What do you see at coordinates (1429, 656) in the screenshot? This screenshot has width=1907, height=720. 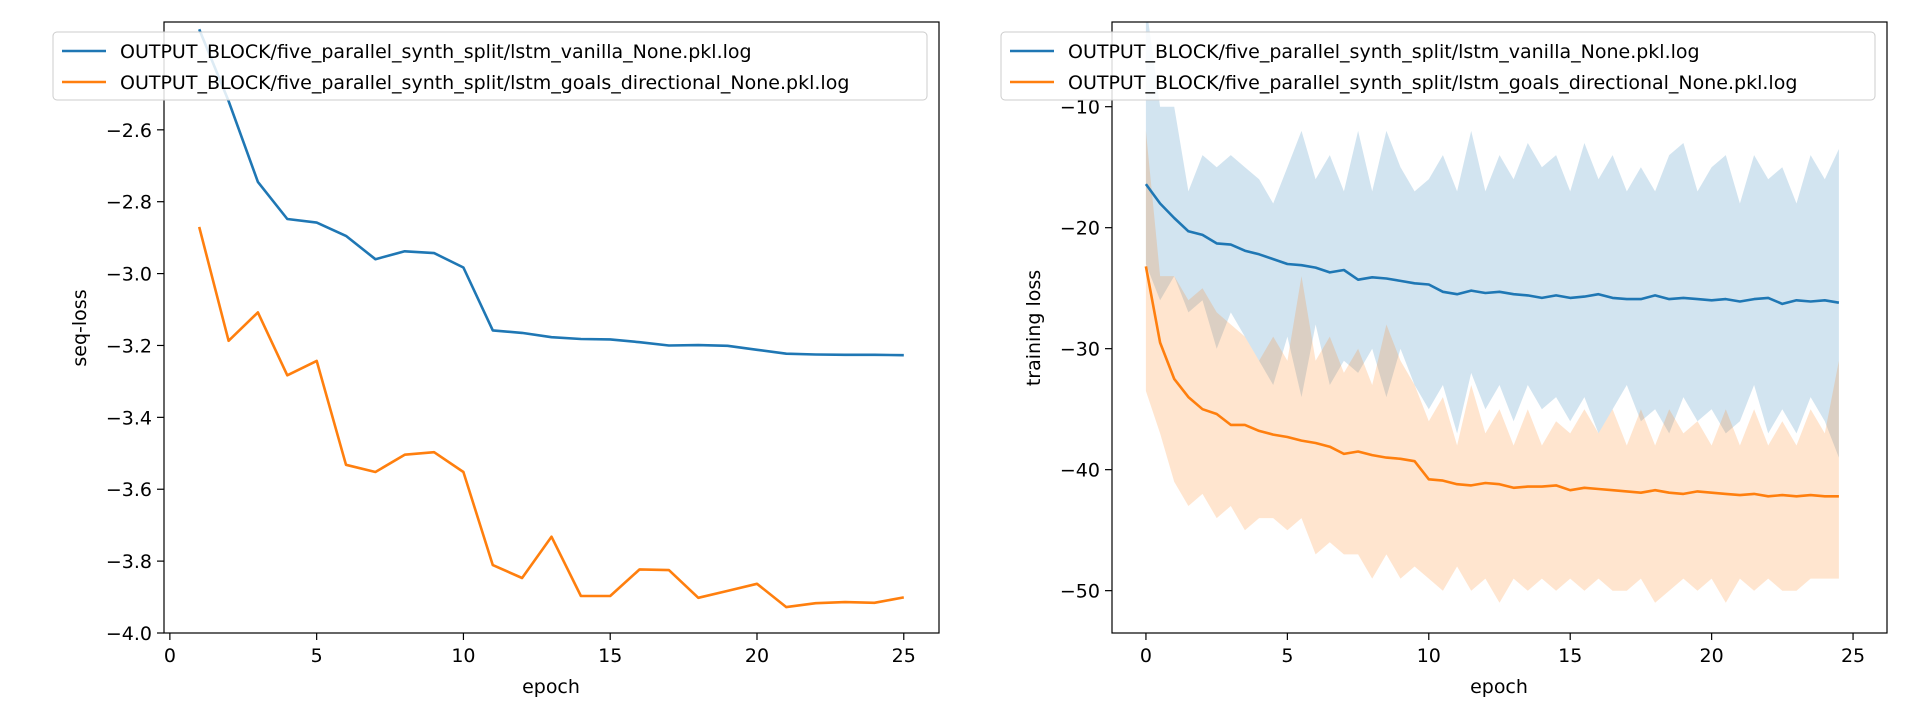 I see `right-x-tick-label: 10` at bounding box center [1429, 656].